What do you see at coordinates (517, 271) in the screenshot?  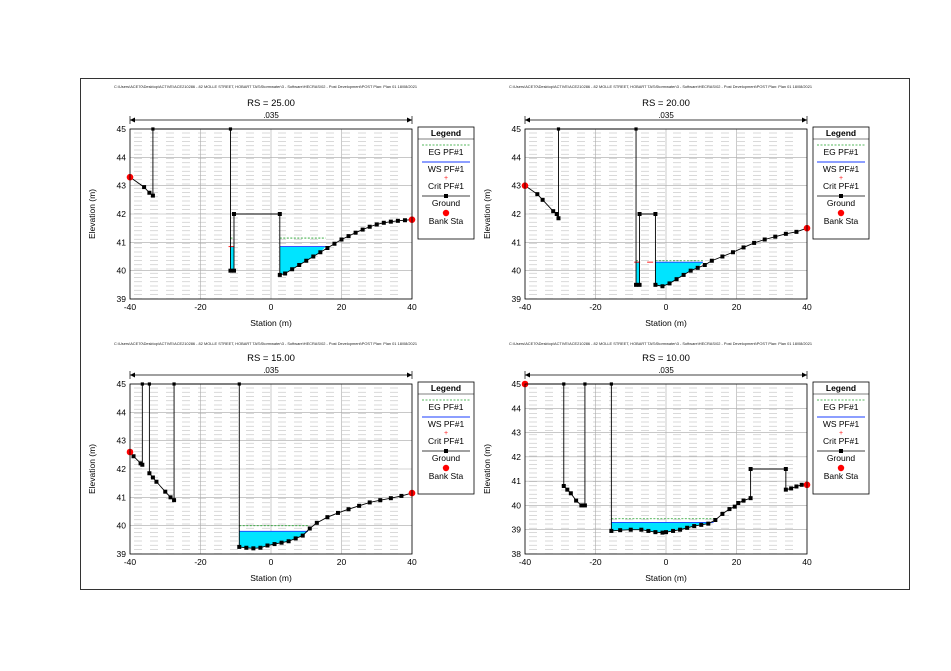 I see `y-tick-label: 40` at bounding box center [517, 271].